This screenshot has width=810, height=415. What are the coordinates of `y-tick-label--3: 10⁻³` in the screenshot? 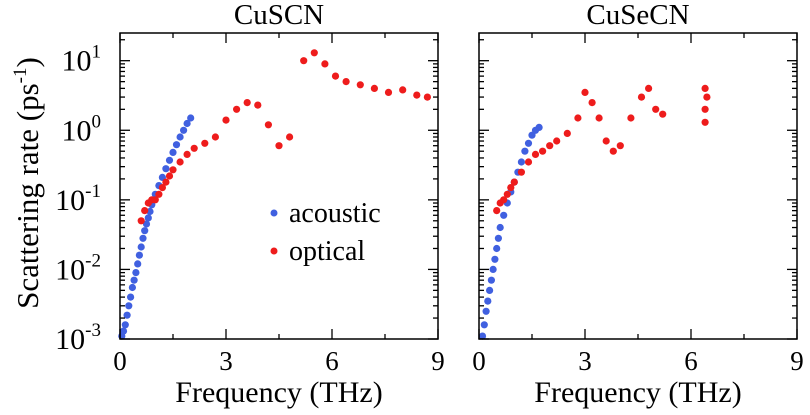 It's located at (78, 338).